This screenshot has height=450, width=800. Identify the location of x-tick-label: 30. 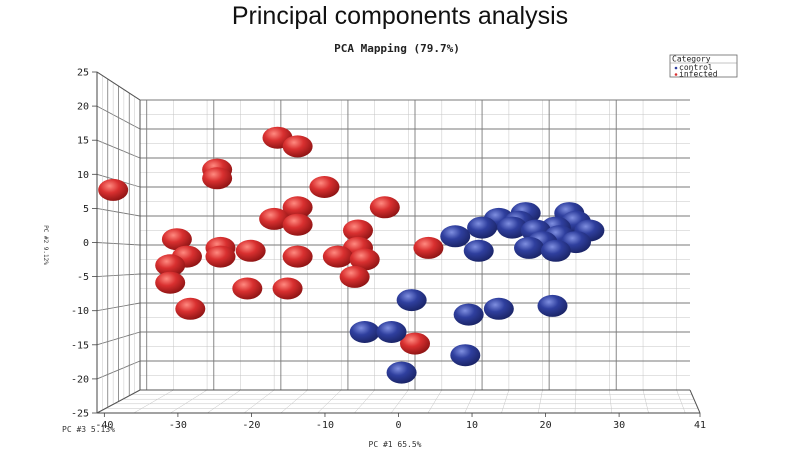
(619, 425).